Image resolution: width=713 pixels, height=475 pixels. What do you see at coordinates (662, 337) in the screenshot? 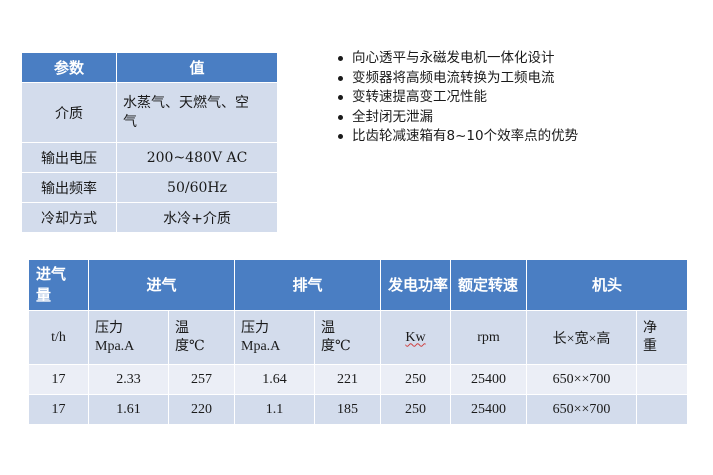
I see `unit-weight: 净重` at bounding box center [662, 337].